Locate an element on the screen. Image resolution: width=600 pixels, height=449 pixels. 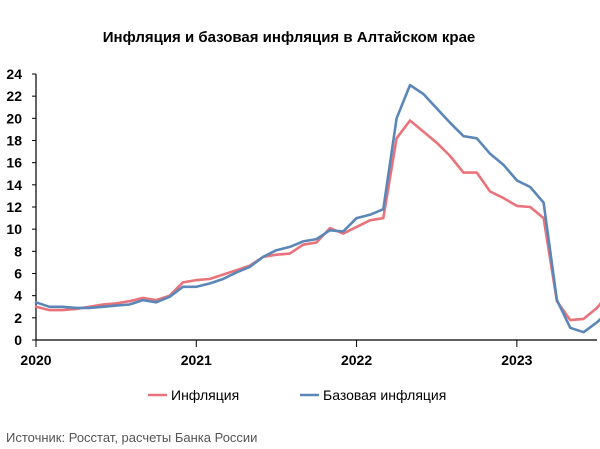
y-tick-label: 20 is located at coordinates (14, 118).